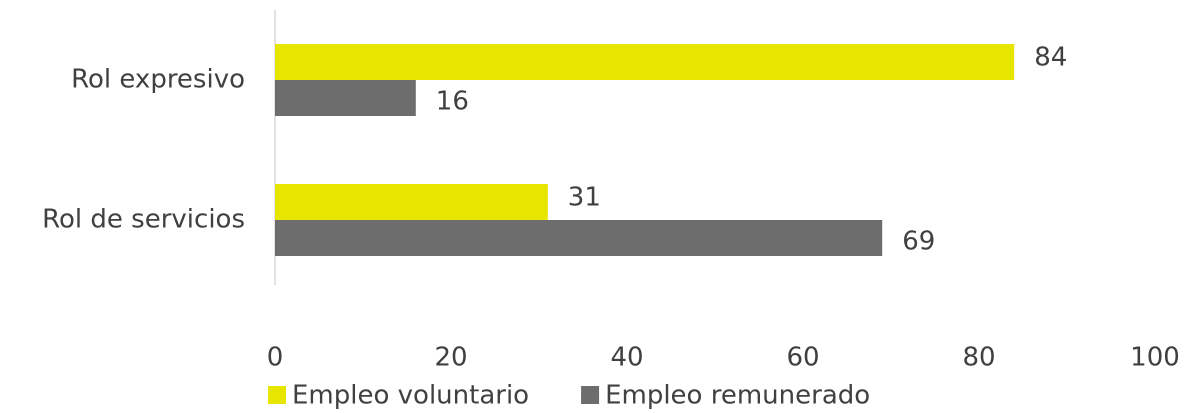 The width and height of the screenshot is (1187, 413). Describe the element at coordinates (1050, 58) in the screenshot. I see `data-label: 84` at that location.